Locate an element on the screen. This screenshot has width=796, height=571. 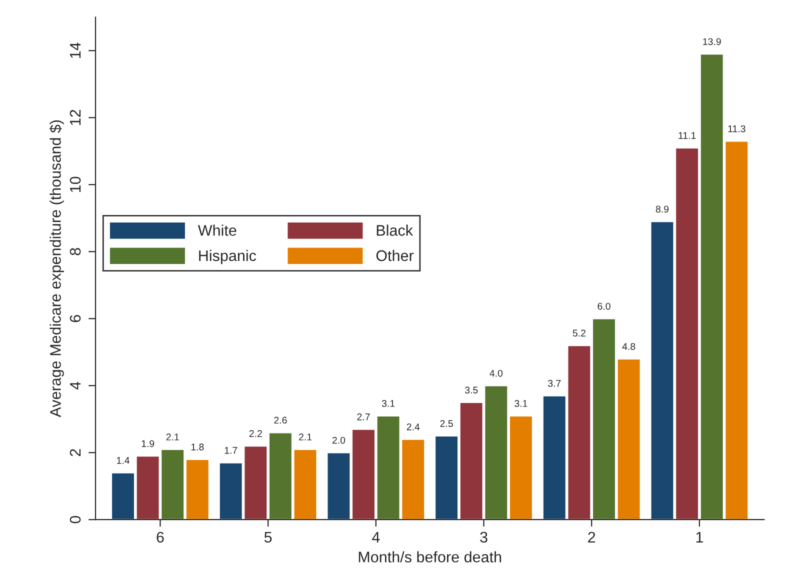
data-label: 2.5 is located at coordinates (446, 423).